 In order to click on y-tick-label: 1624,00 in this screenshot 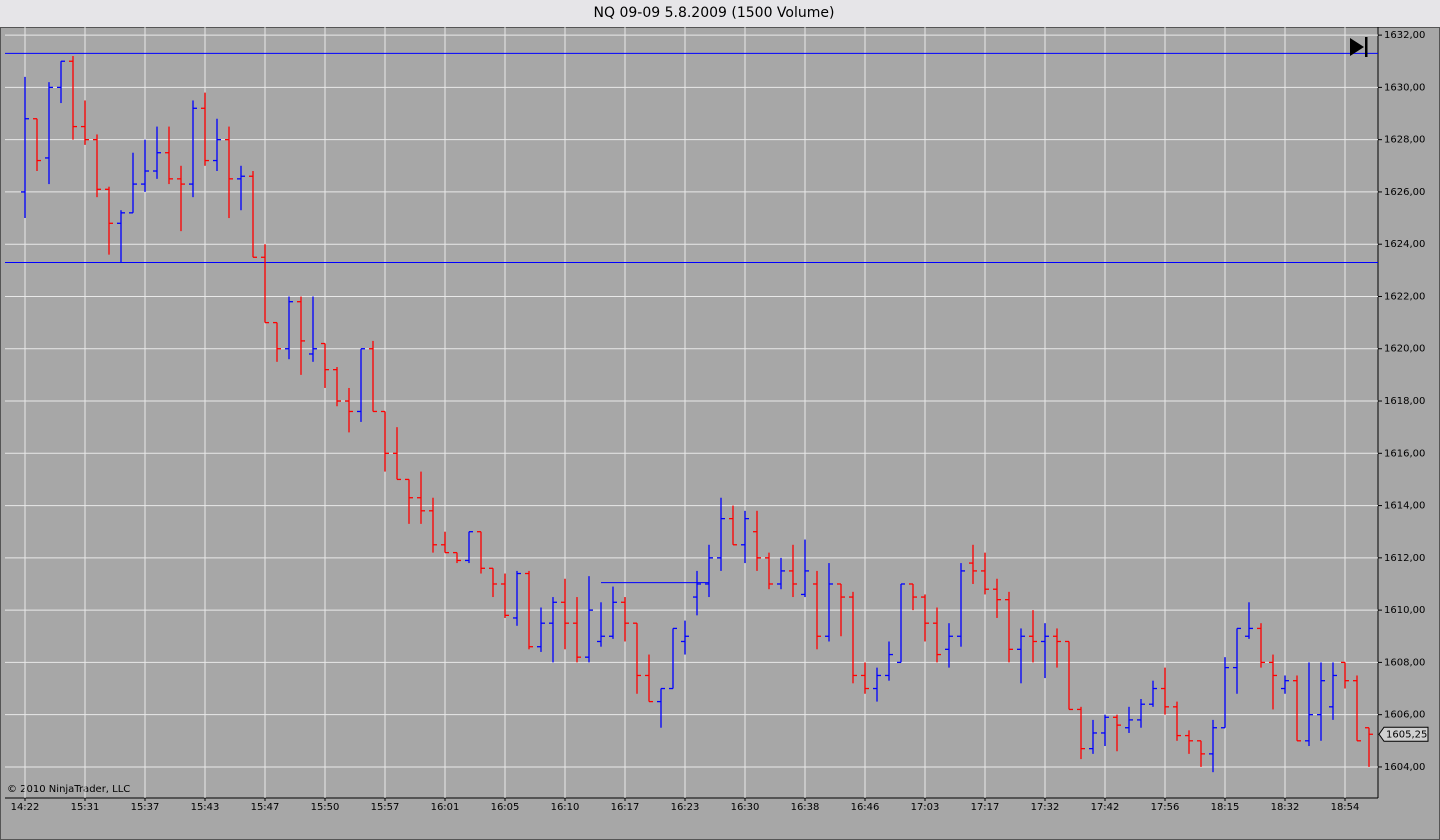, I will do `click(1404, 244)`.